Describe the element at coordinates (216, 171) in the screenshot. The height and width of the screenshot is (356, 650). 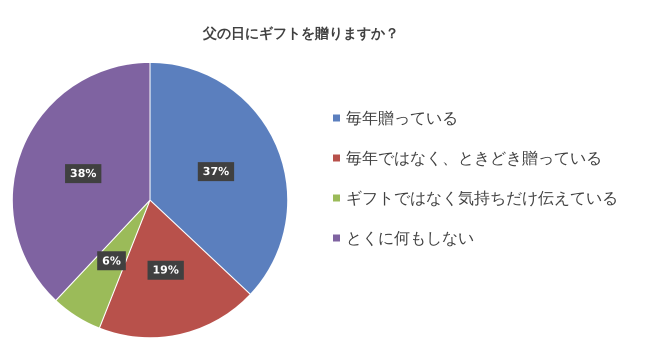
I see `data-label: 37%` at that location.